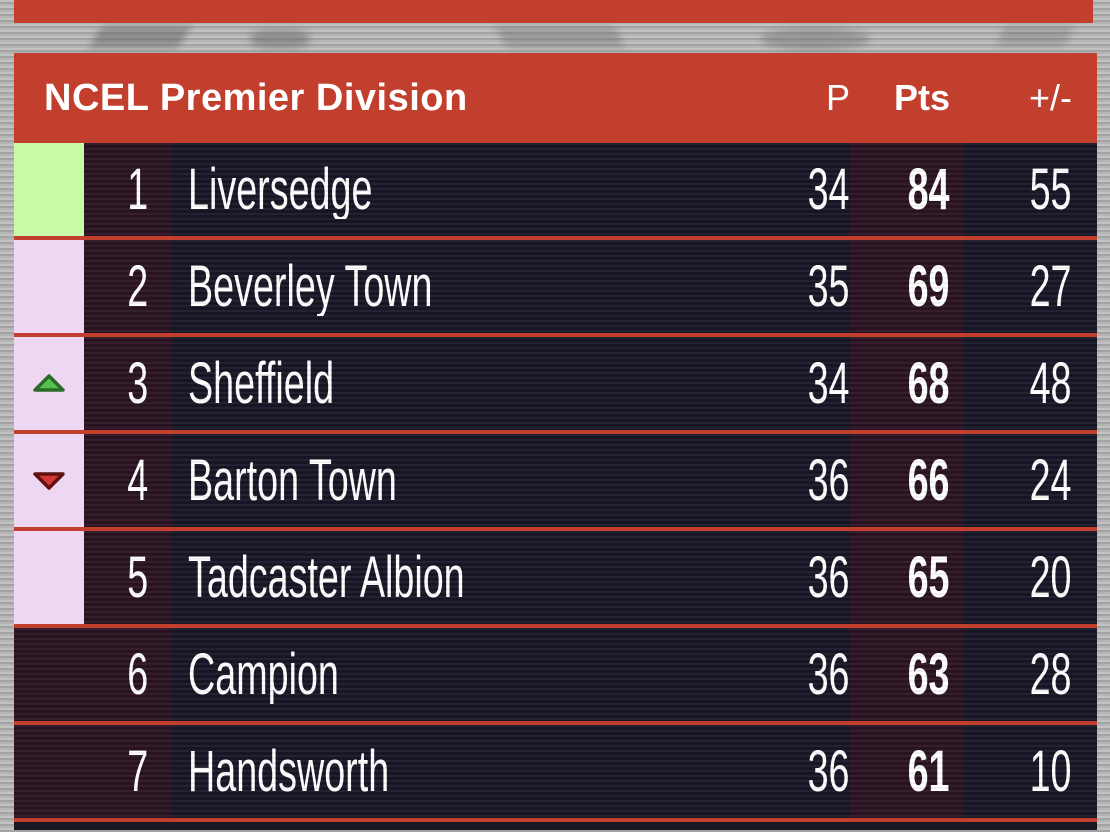 The height and width of the screenshot is (832, 1110). I want to click on table-row: 5 Tadcaster Albion 36 65 20, so click(555, 579).